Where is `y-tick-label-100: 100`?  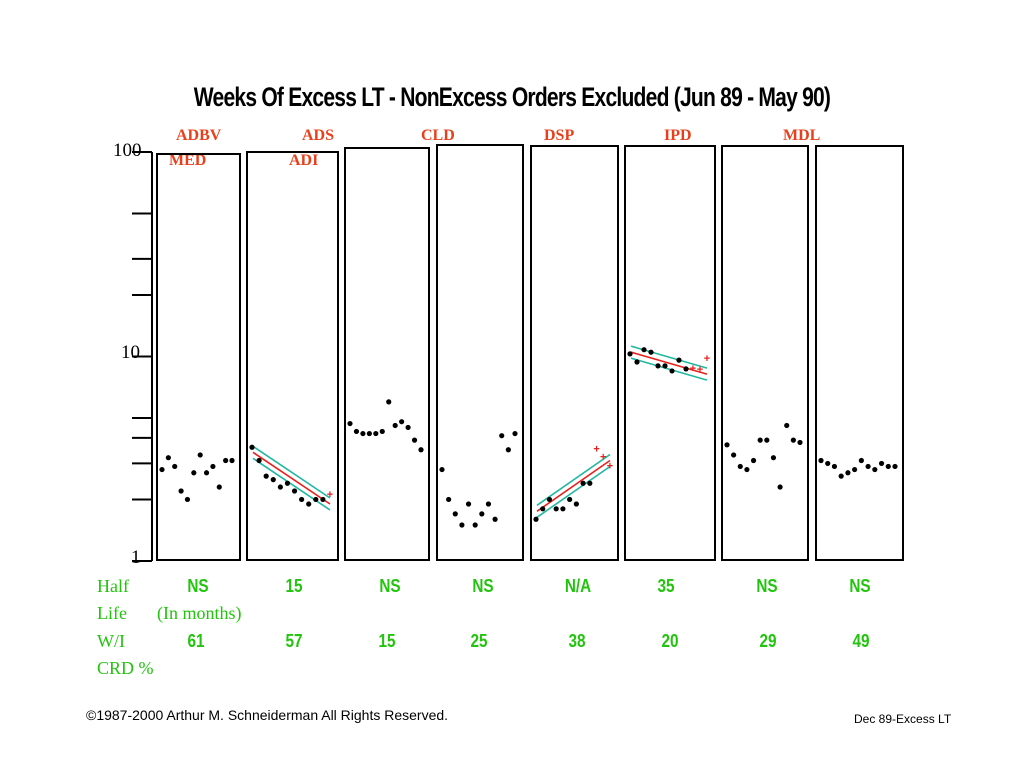
y-tick-label-100: 100 is located at coordinates (127, 150).